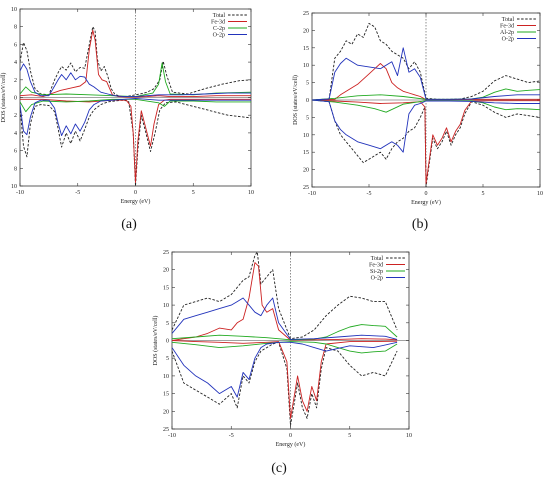  What do you see at coordinates (285, 332) in the screenshot?
I see `series-line-si-2p` at bounding box center [285, 332].